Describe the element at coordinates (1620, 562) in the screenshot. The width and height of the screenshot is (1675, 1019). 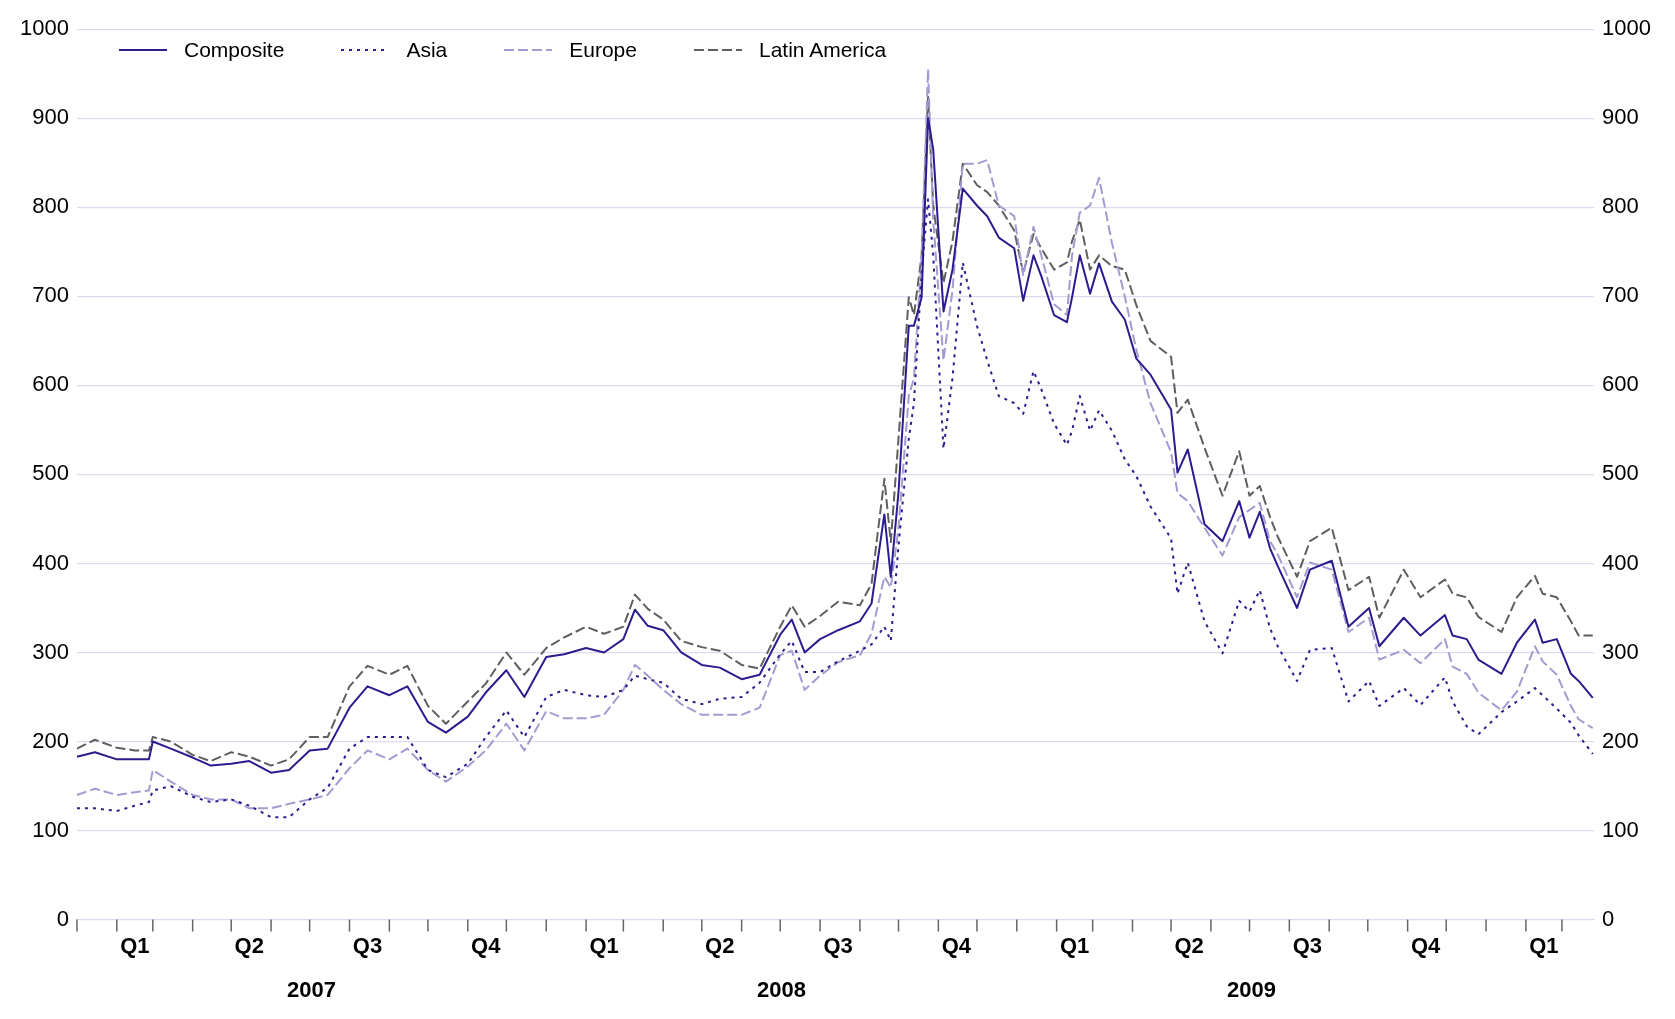
I see `y2-tick-label: 400` at that location.